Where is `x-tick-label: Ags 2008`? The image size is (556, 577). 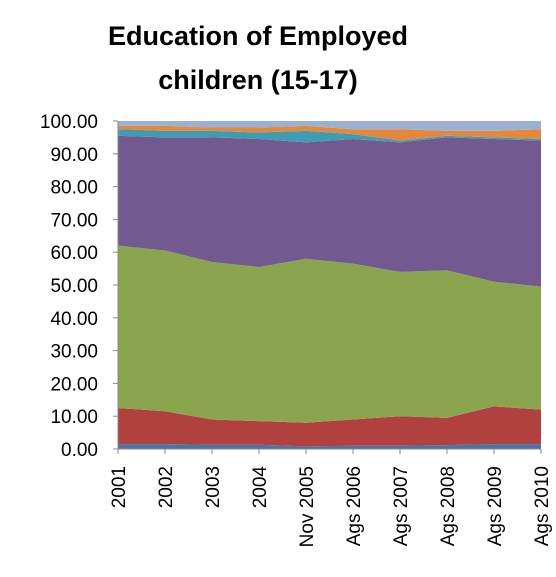
x-tick-label: Ags 2008 is located at coordinates (448, 506).